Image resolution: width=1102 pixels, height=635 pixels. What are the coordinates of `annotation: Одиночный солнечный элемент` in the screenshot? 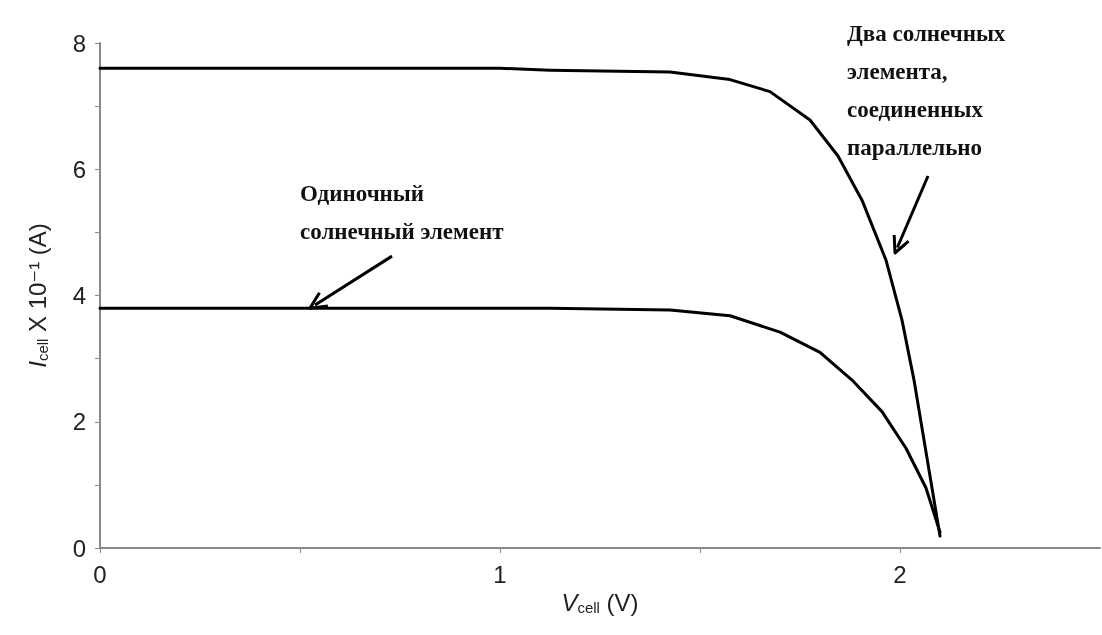 It's located at (402, 213).